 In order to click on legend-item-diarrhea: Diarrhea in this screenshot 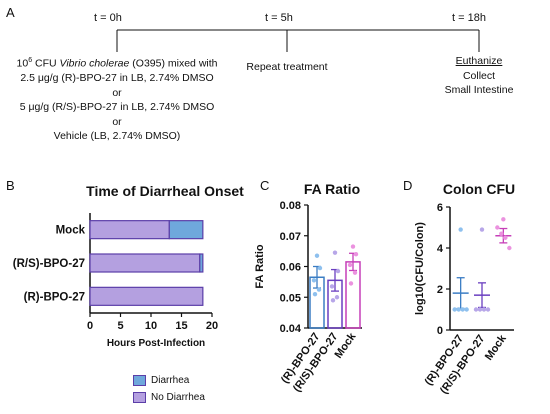, I will do `click(169, 380)`.